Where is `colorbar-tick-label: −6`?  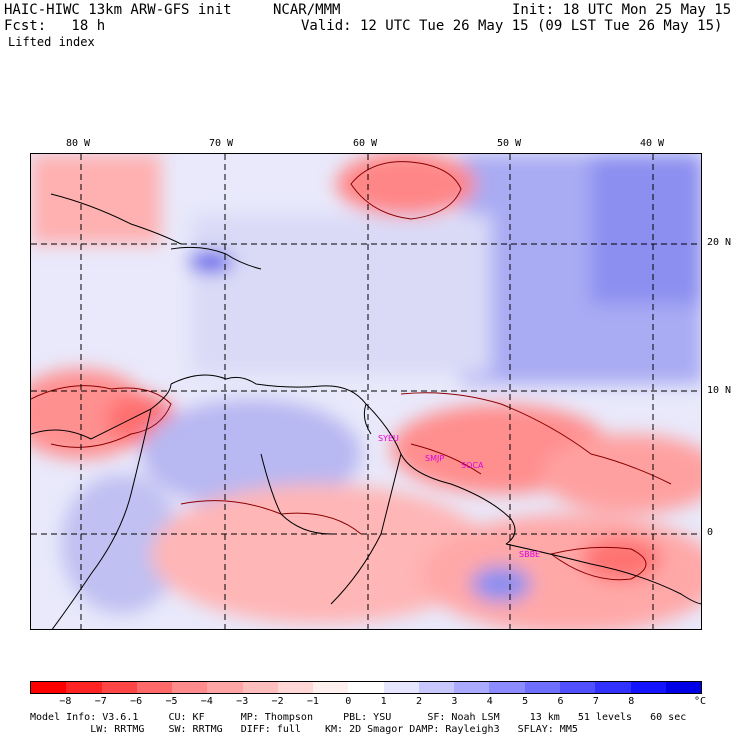 colorbar-tick-label: −6 is located at coordinates (136, 701).